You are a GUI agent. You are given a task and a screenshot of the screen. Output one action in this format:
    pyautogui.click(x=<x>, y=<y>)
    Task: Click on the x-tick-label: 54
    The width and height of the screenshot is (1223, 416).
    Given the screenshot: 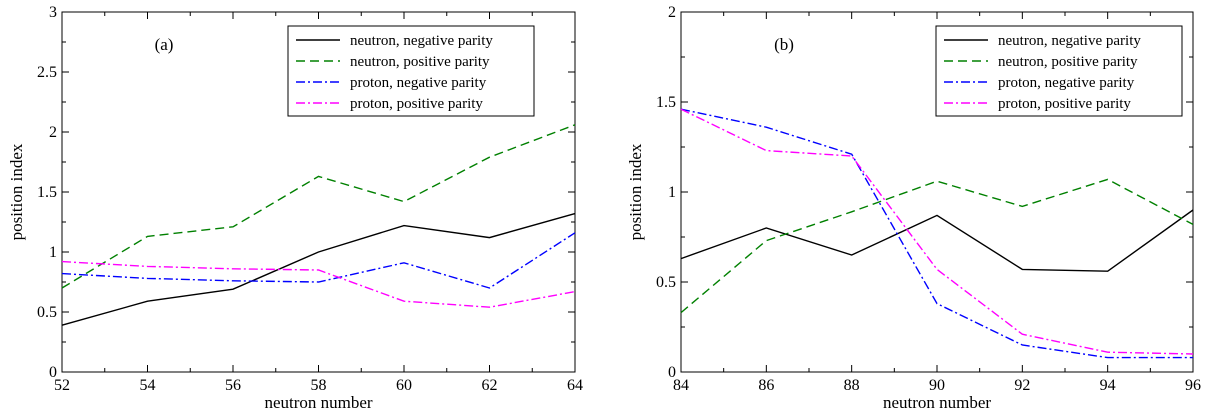 What is the action you would take?
    pyautogui.click(x=148, y=385)
    